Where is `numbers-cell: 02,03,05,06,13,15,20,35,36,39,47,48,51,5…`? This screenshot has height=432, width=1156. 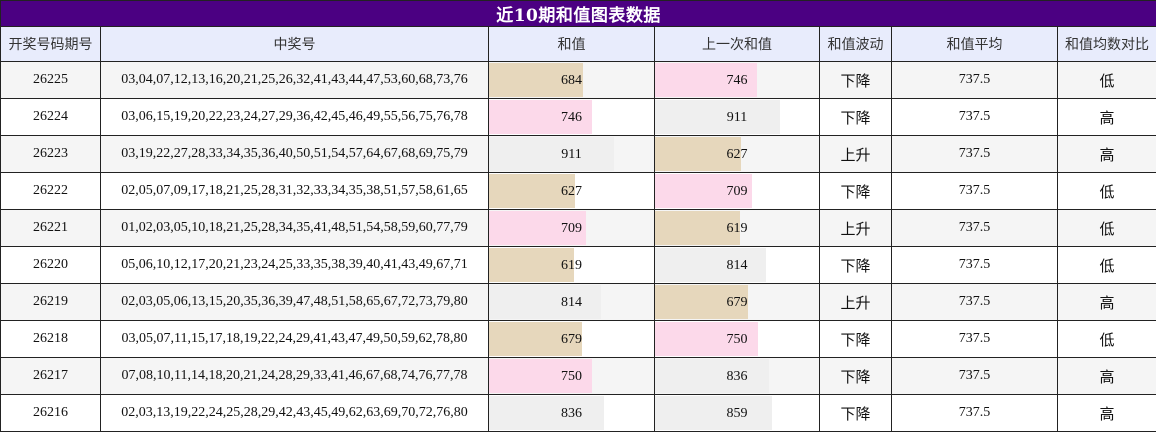
numbers-cell: 02,03,05,06,13,15,20,35,36,39,47,48,51,5… is located at coordinates (294, 302).